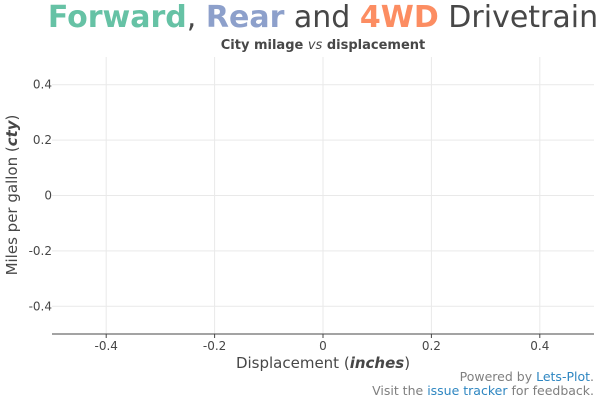 This screenshot has width=600, height=400. What do you see at coordinates (40, 306) in the screenshot?
I see `y-tick-label: -0.4` at bounding box center [40, 306].